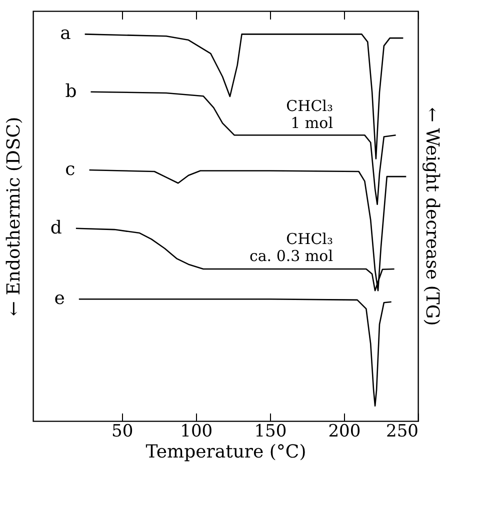 The height and width of the screenshot is (514, 483). What do you see at coordinates (196, 432) in the screenshot?
I see `x-tick-label: 100` at bounding box center [196, 432].